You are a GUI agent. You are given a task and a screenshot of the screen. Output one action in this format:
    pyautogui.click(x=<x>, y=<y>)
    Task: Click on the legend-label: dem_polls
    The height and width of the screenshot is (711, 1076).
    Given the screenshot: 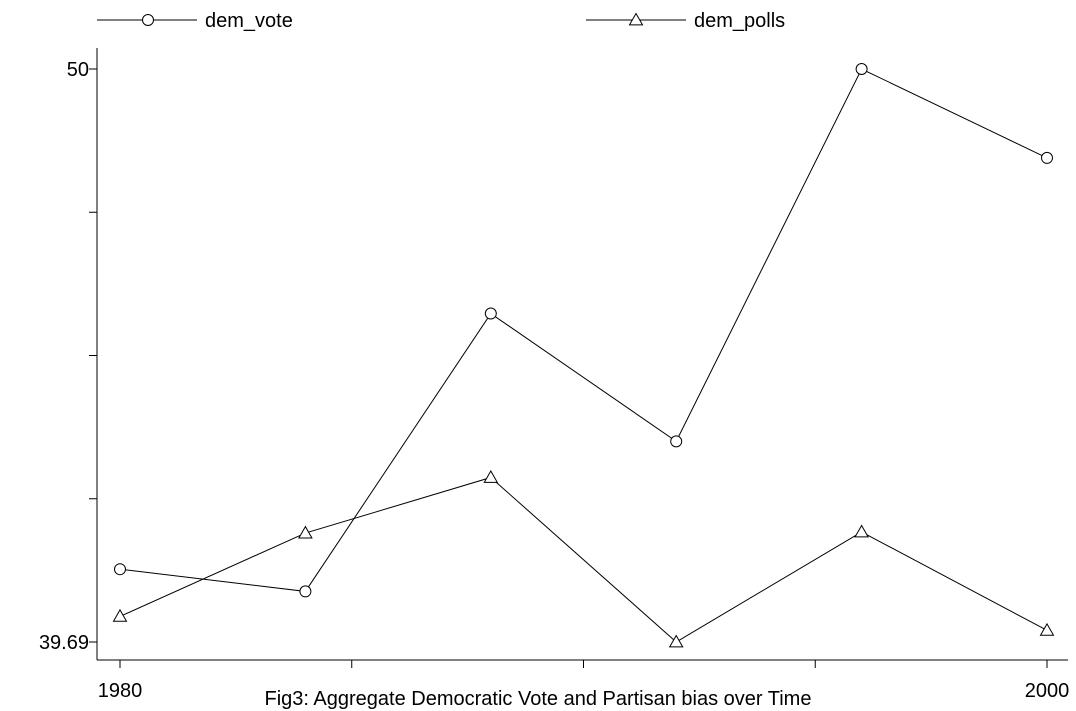 What is the action you would take?
    pyautogui.click(x=739, y=21)
    